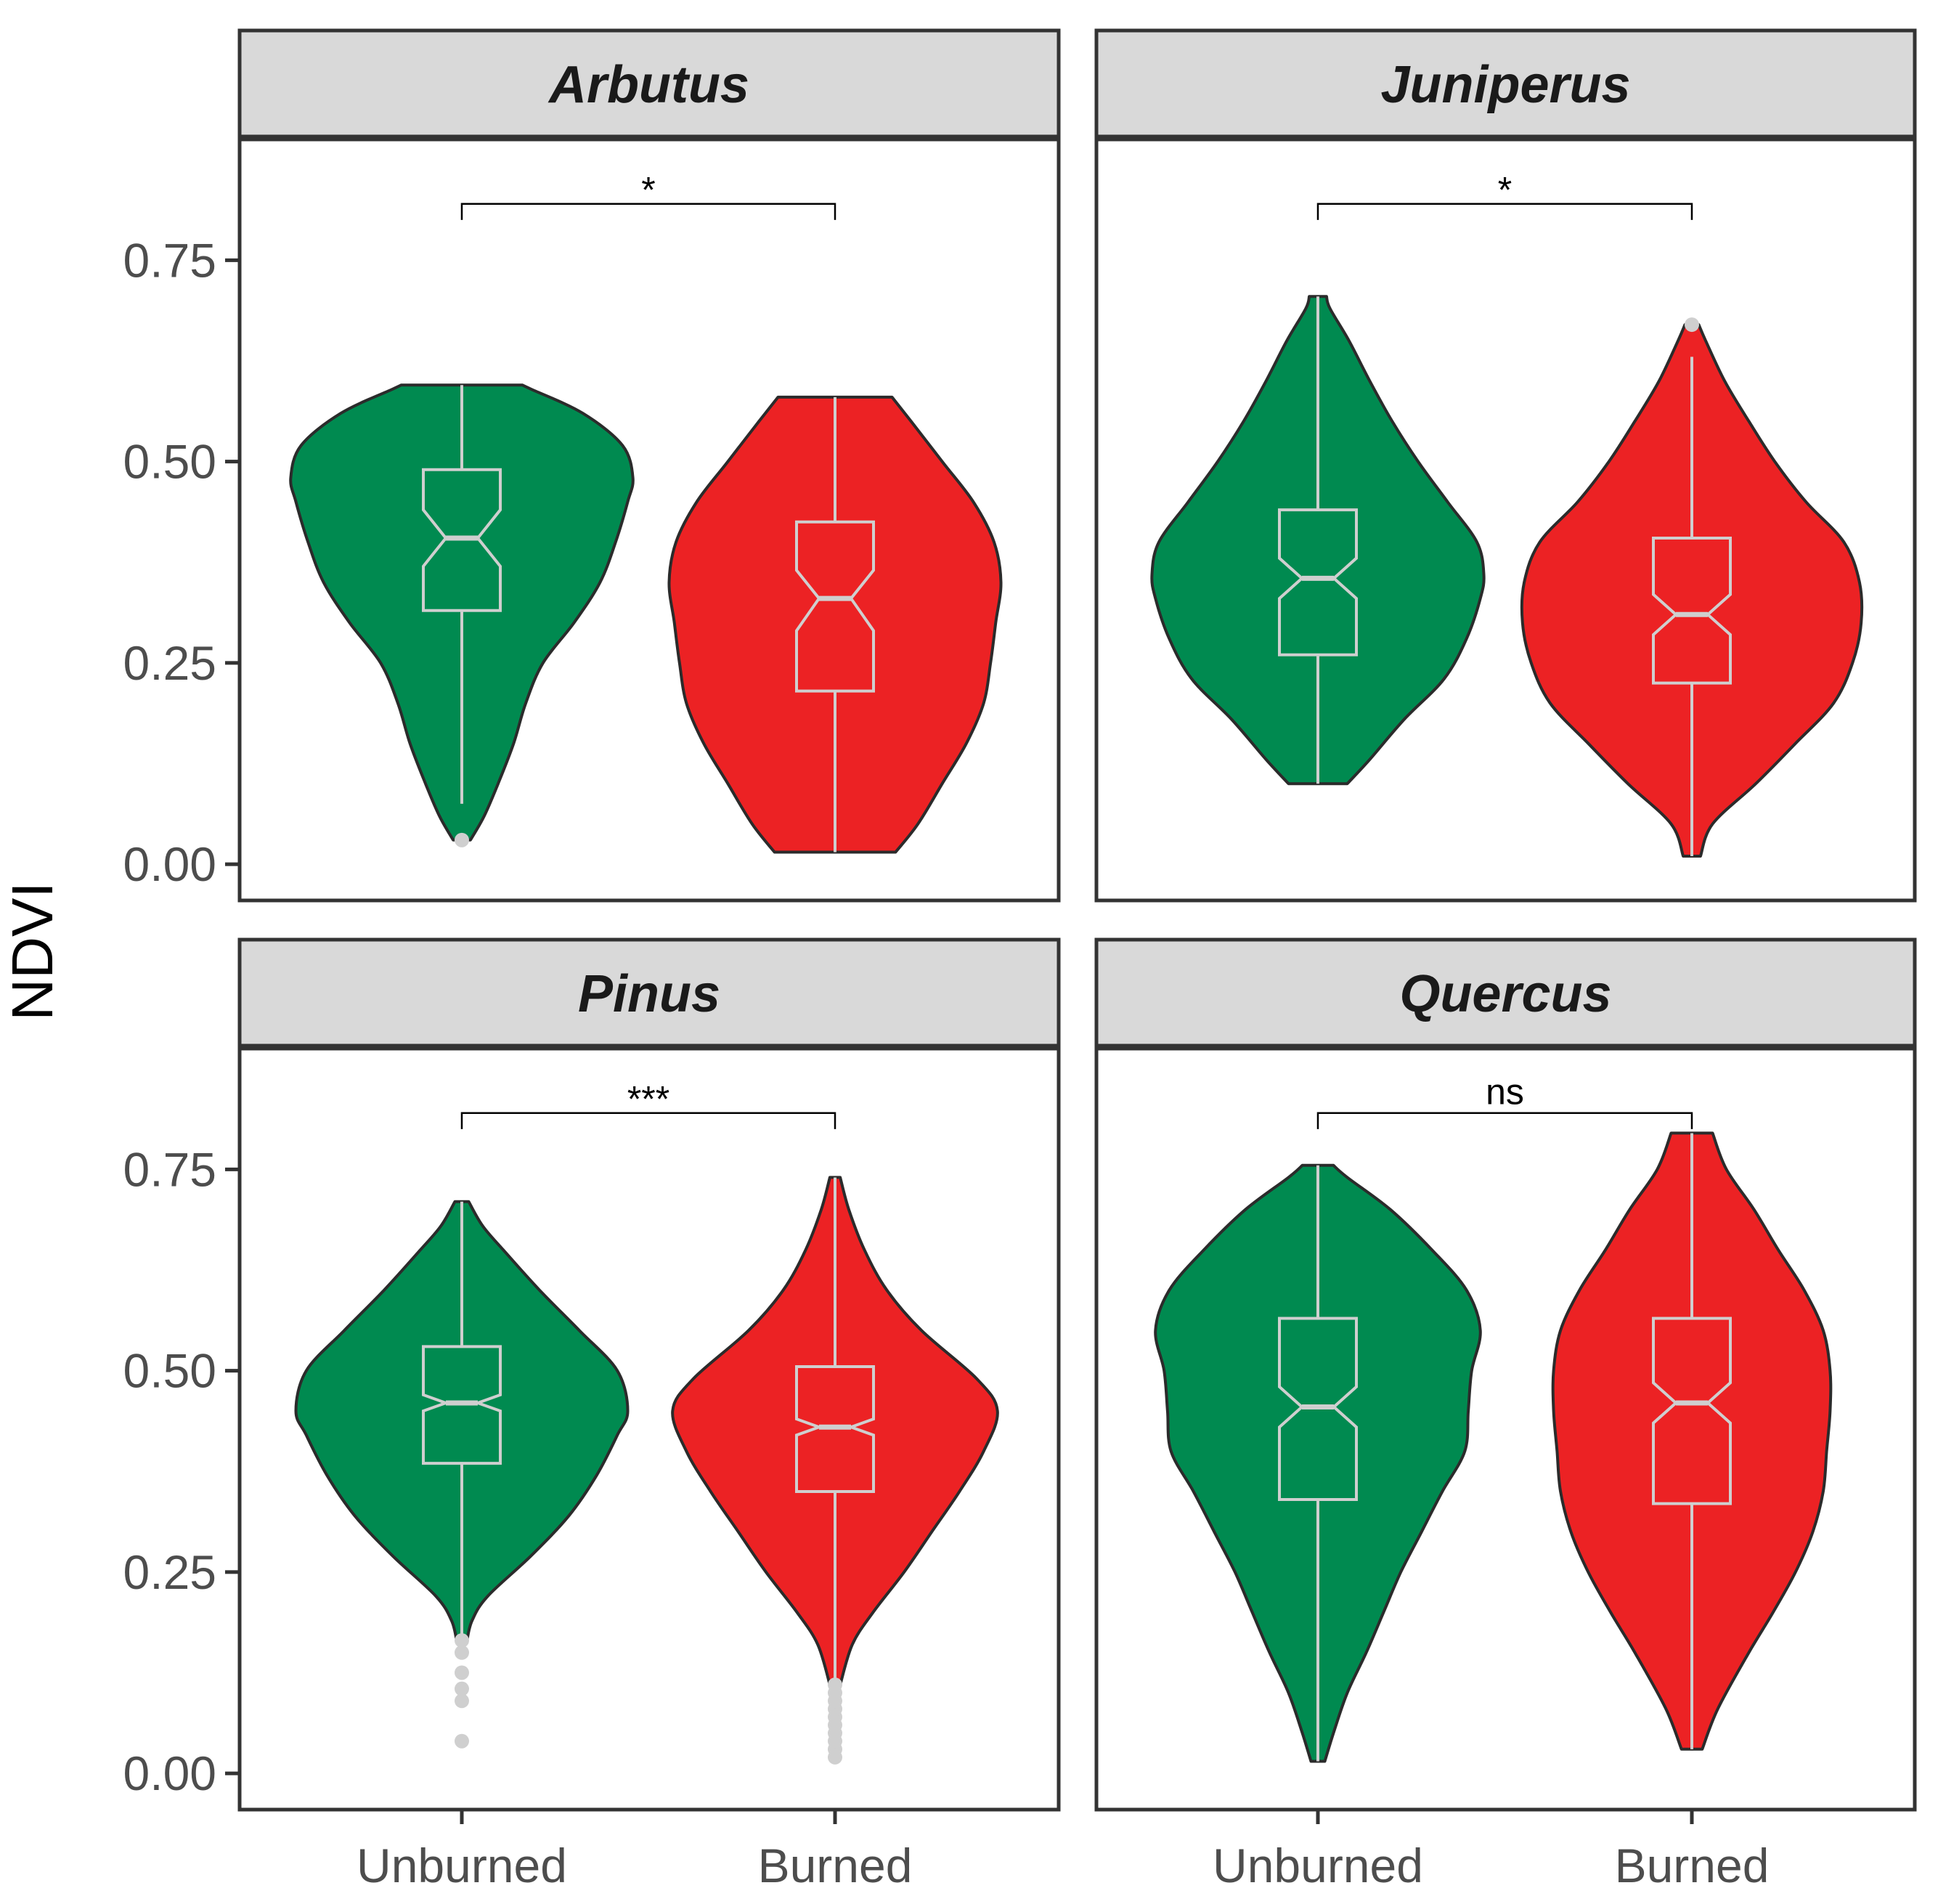  I want to click on facet-strip-title: Pinus, so click(649, 994).